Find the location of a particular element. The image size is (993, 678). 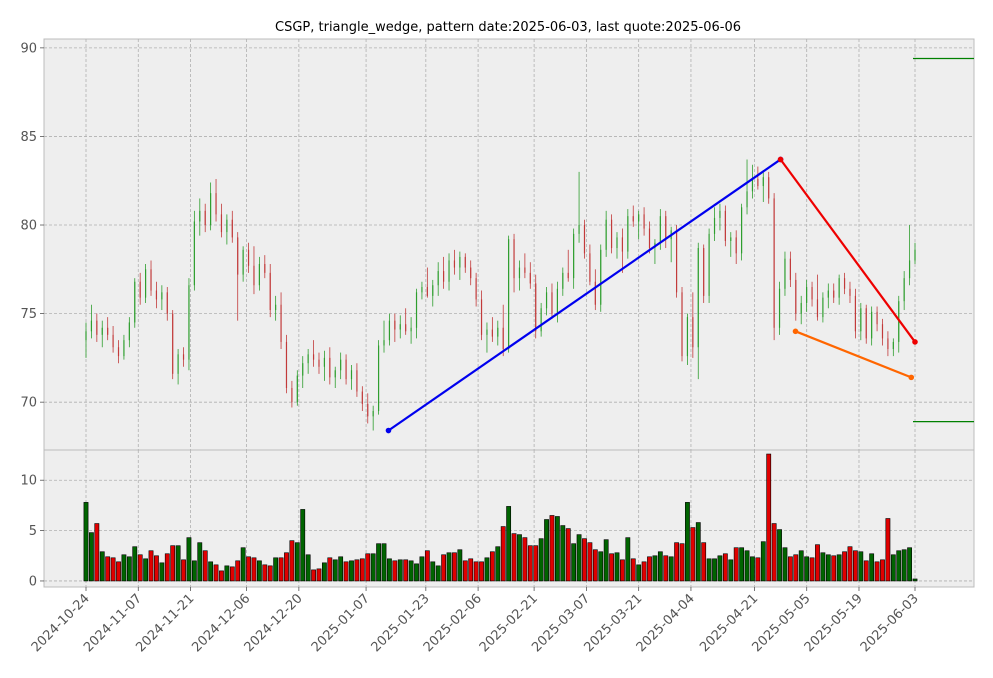

price-tick-label: 90 is located at coordinates (28, 48).